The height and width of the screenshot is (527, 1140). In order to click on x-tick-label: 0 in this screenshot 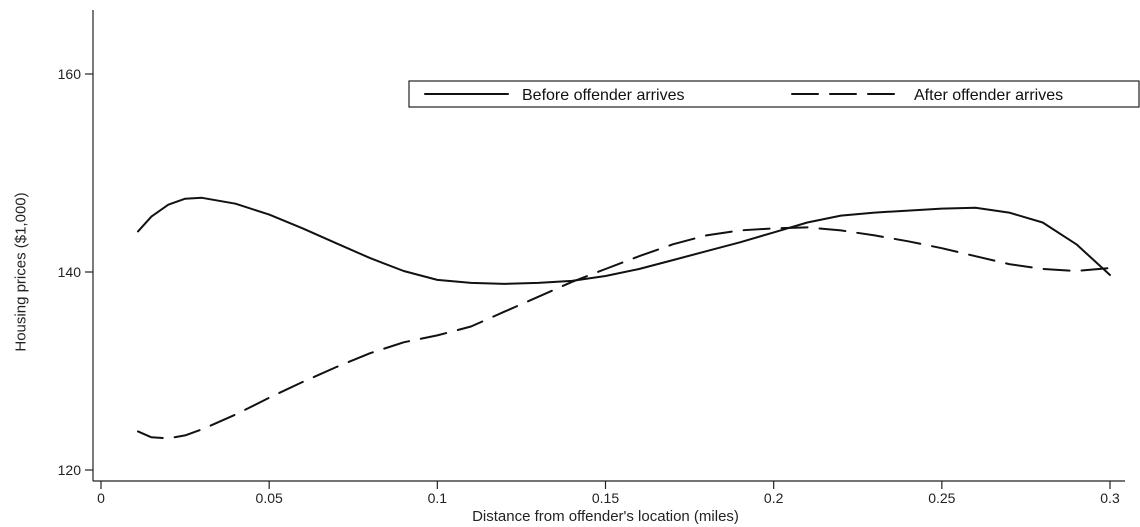, I will do `click(101, 498)`.